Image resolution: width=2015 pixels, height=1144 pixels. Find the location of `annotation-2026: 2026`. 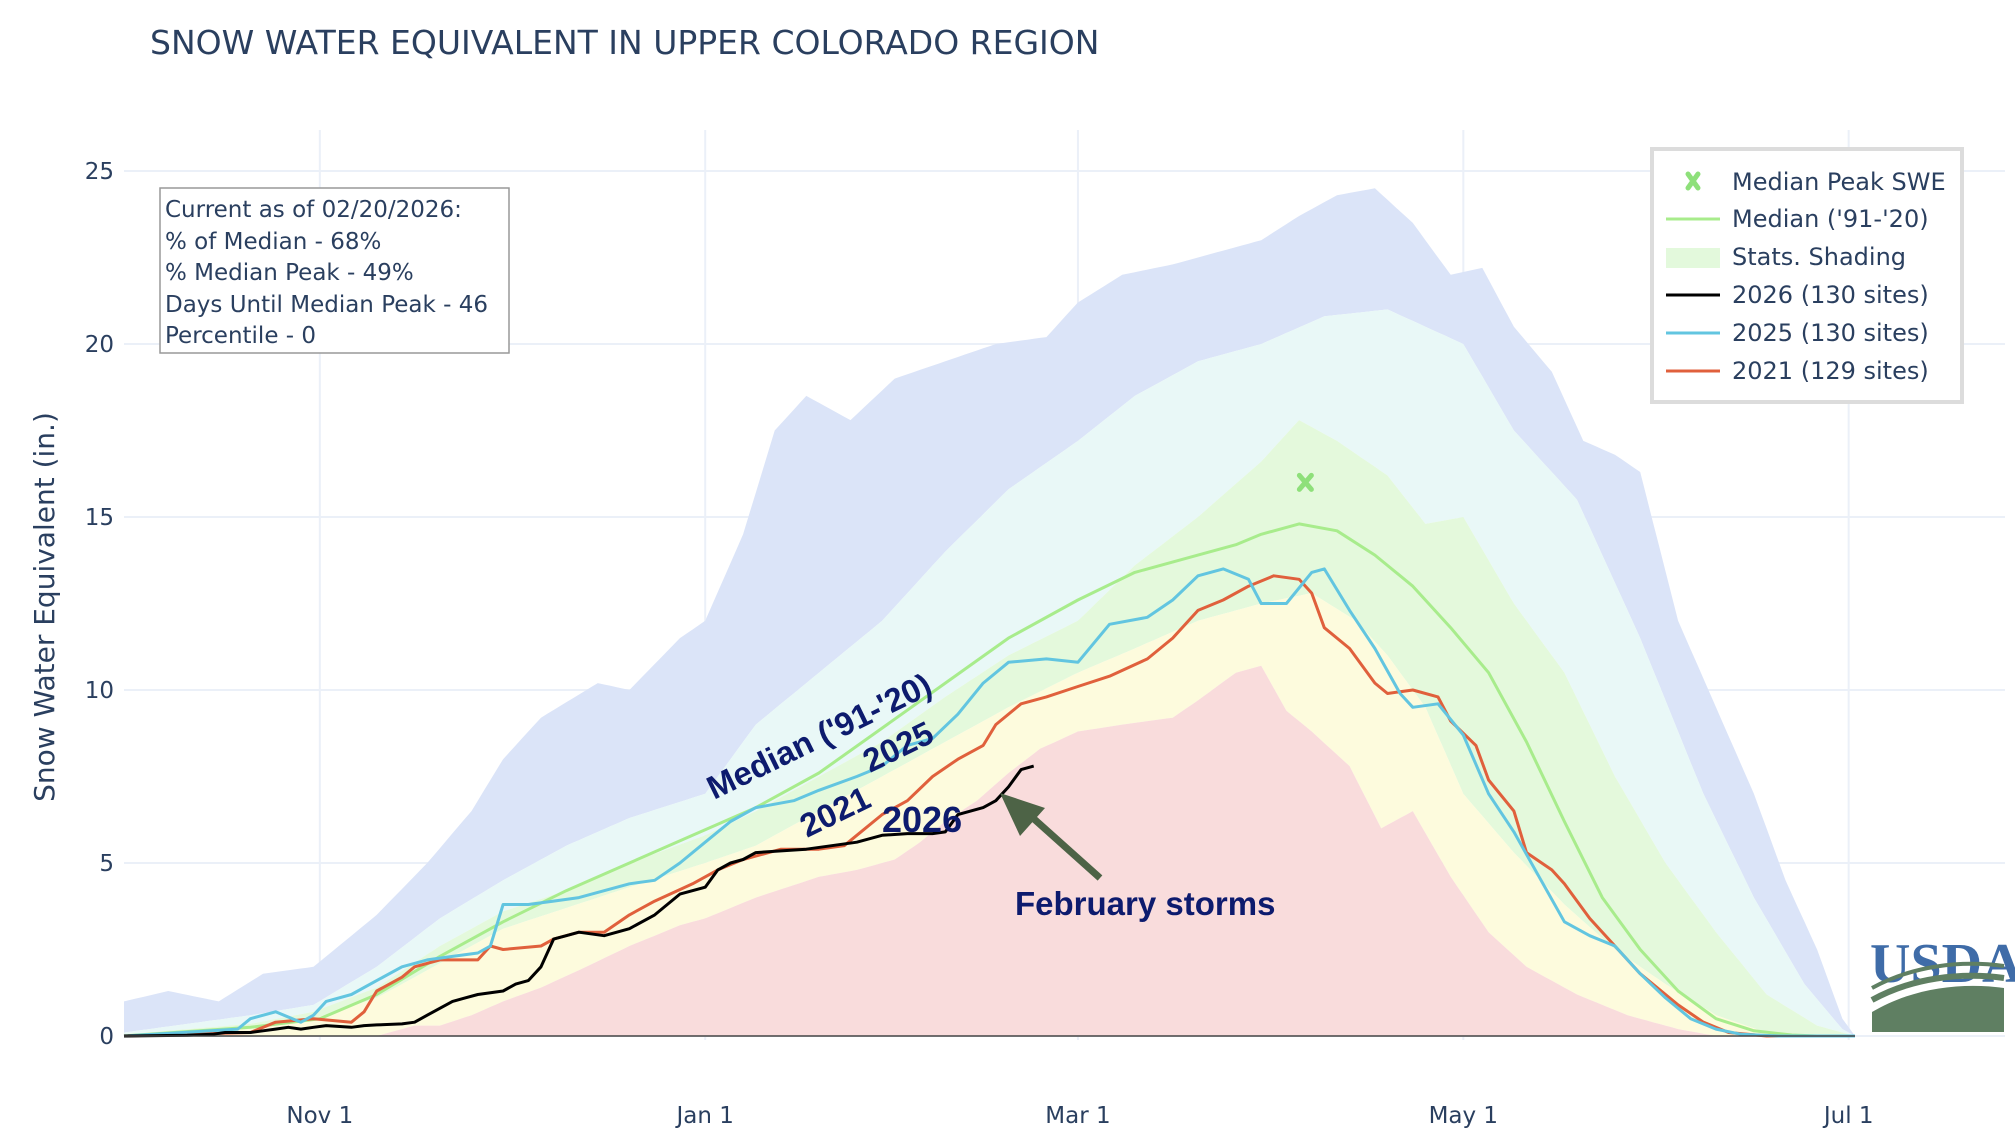

annotation-2026: 2026 is located at coordinates (922, 819).